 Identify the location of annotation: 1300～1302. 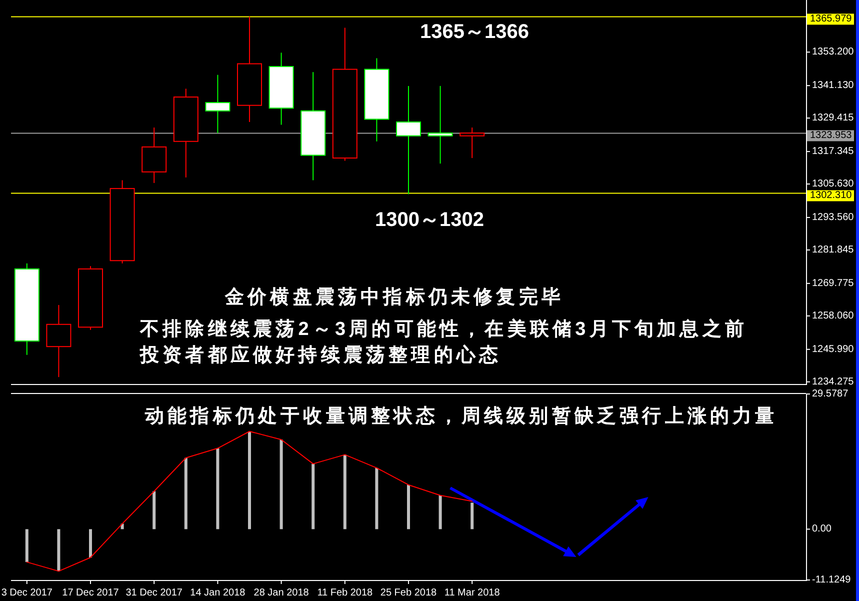
(429, 220).